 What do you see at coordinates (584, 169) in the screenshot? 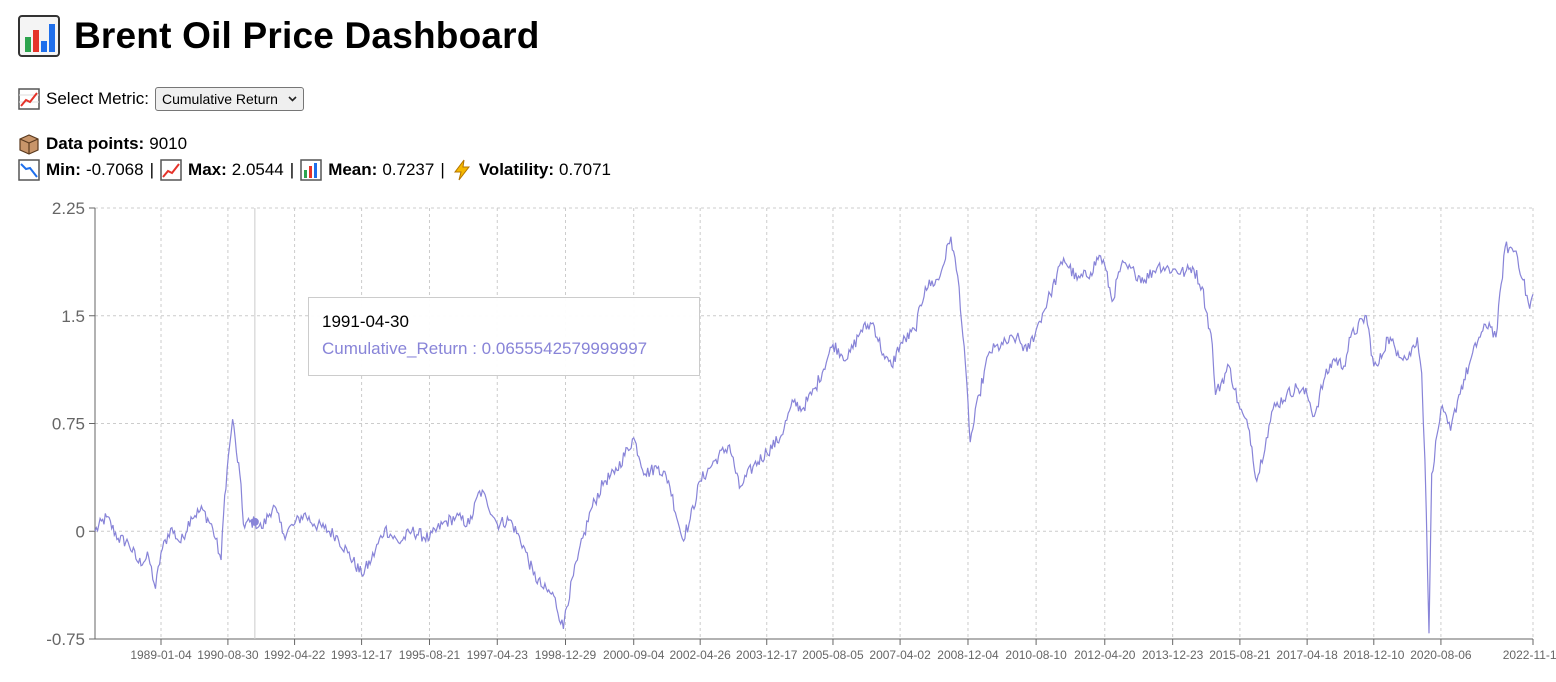
I see `volatility-value: 0.7071` at bounding box center [584, 169].